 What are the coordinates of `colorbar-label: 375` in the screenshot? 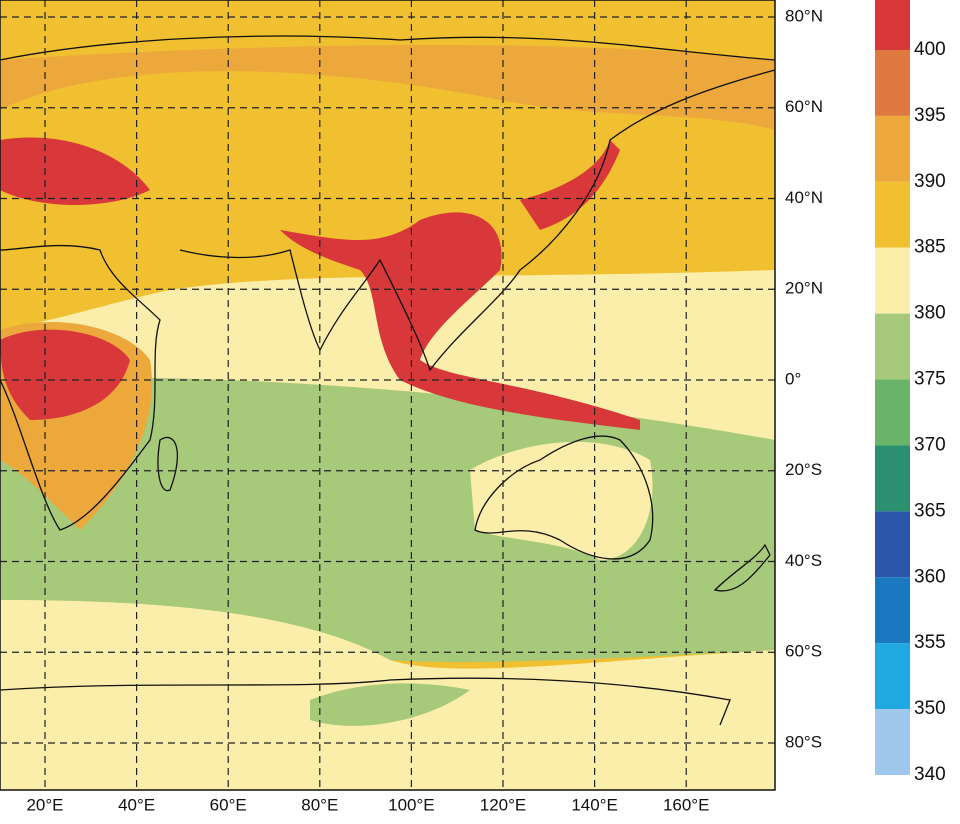 It's located at (930, 379).